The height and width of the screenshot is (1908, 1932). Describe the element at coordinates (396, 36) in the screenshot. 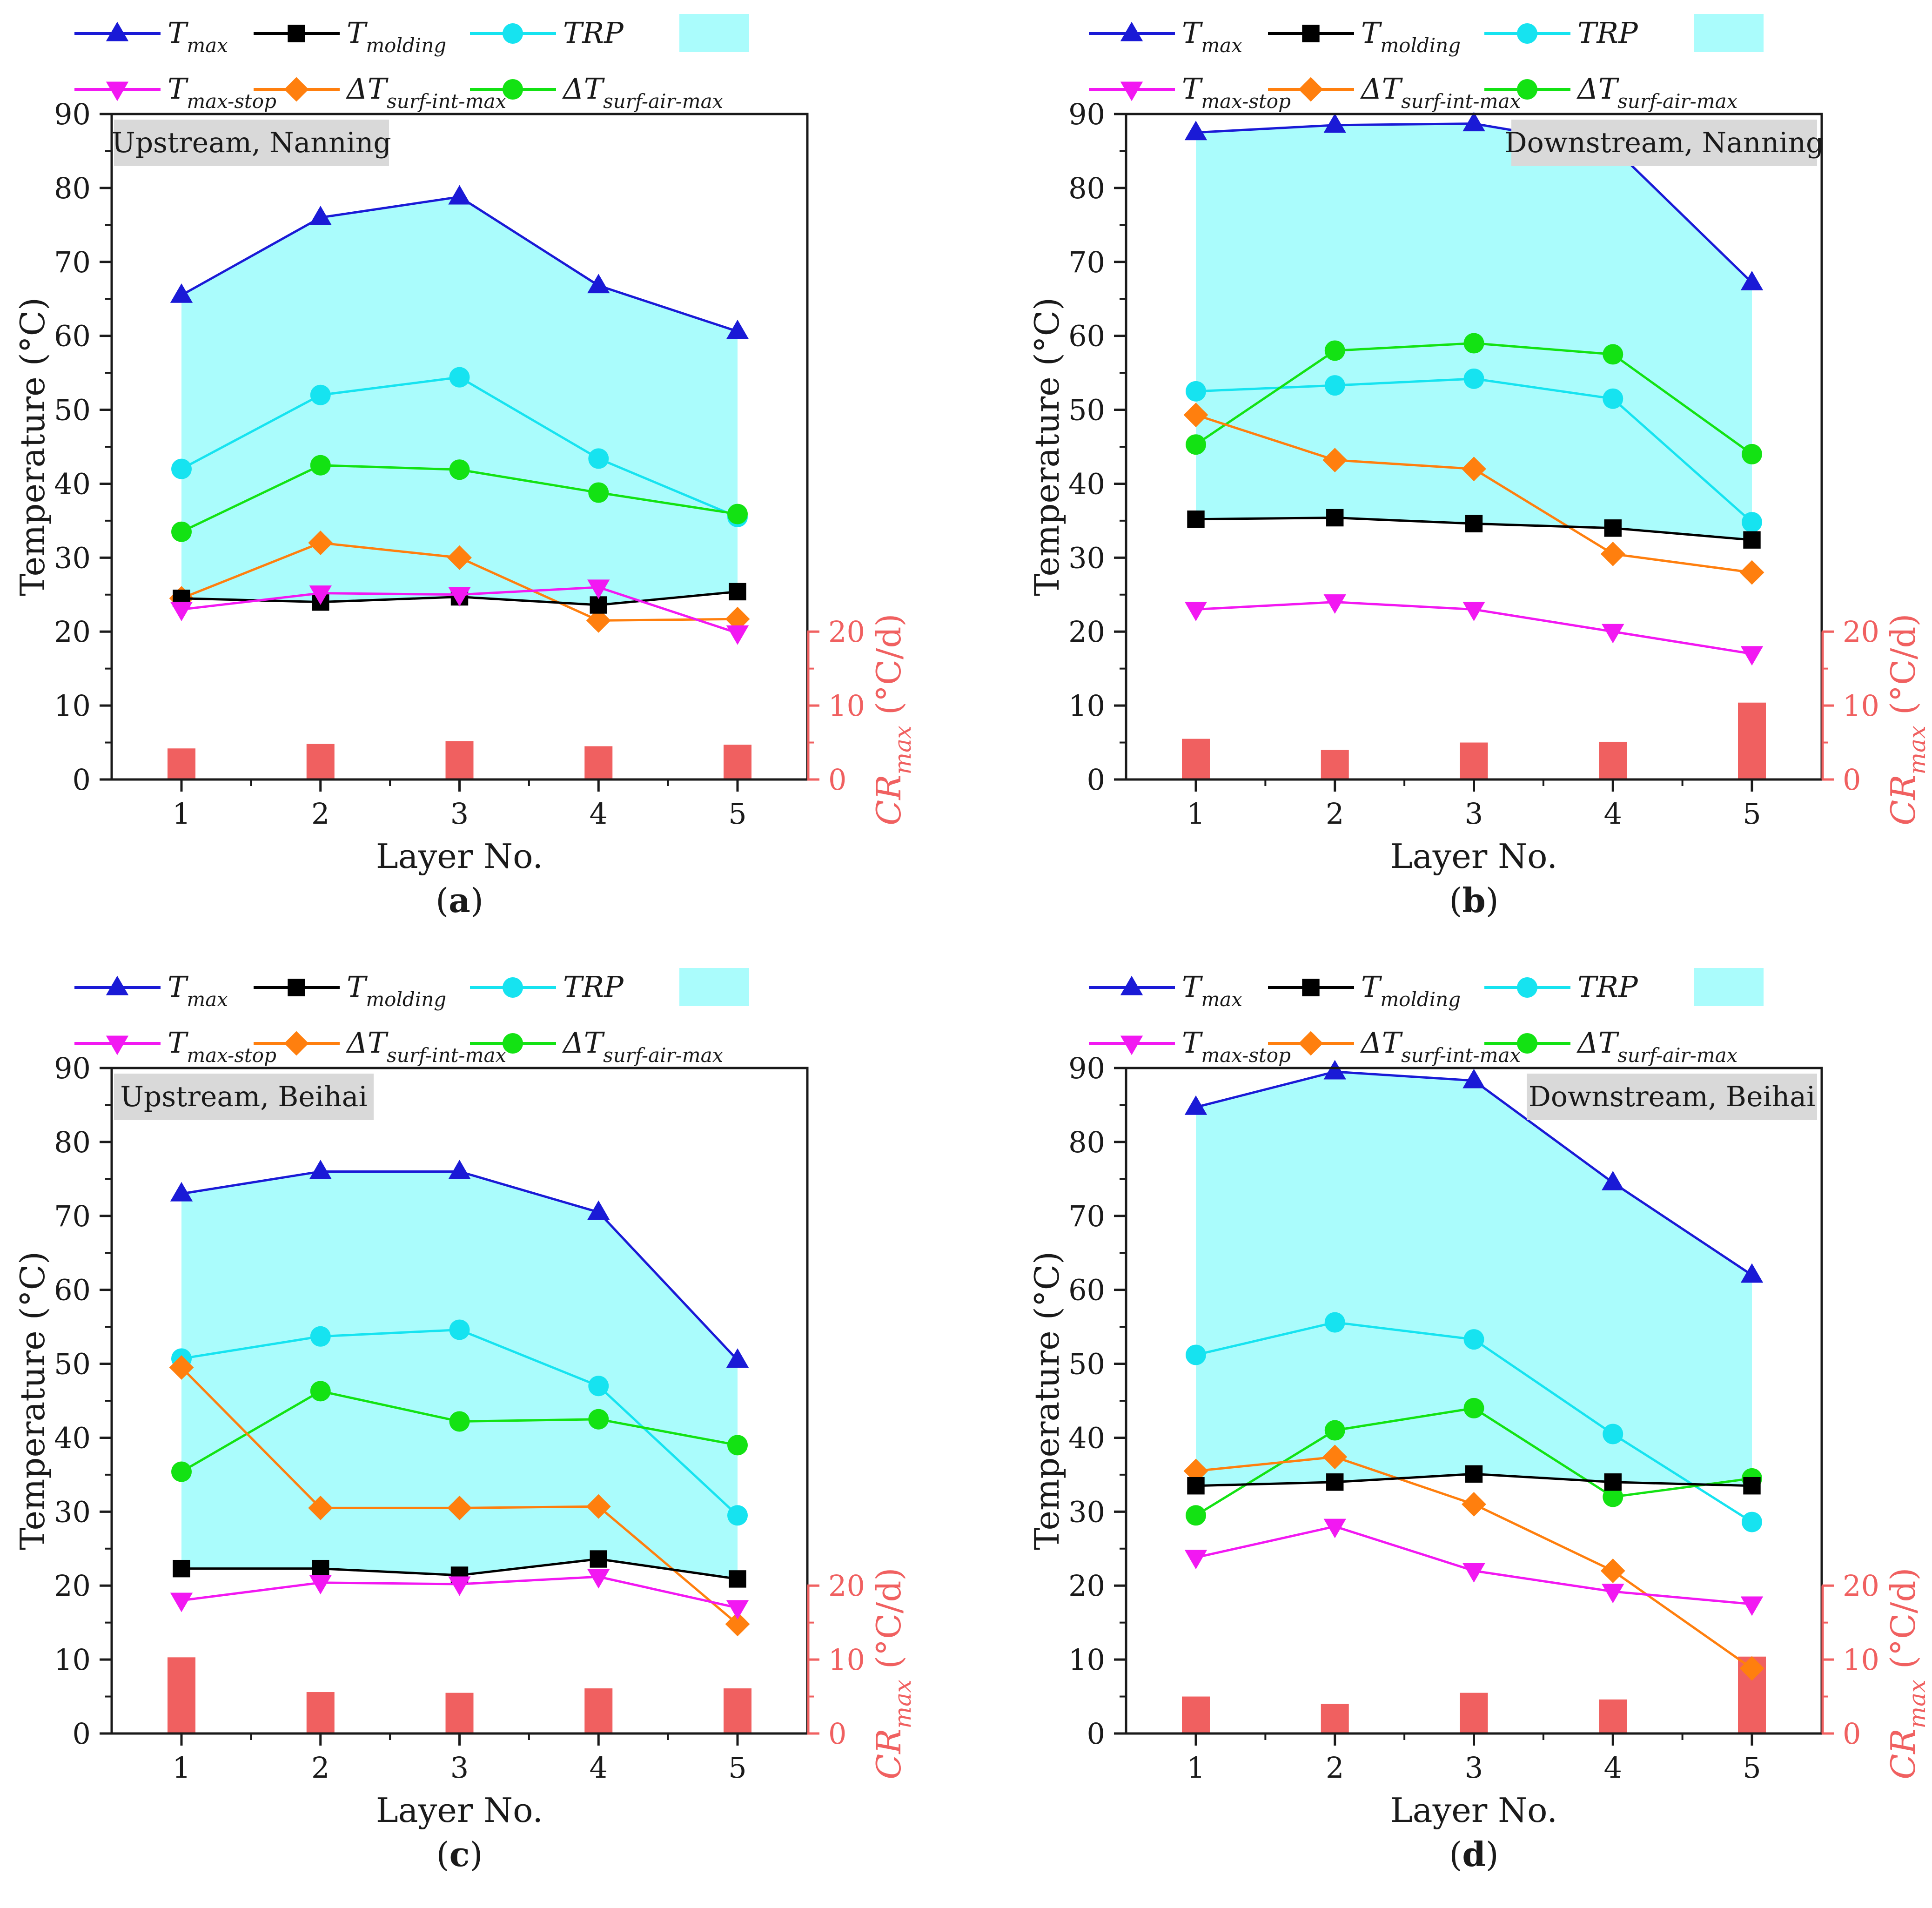

I see `legend-label: Tmolding` at that location.